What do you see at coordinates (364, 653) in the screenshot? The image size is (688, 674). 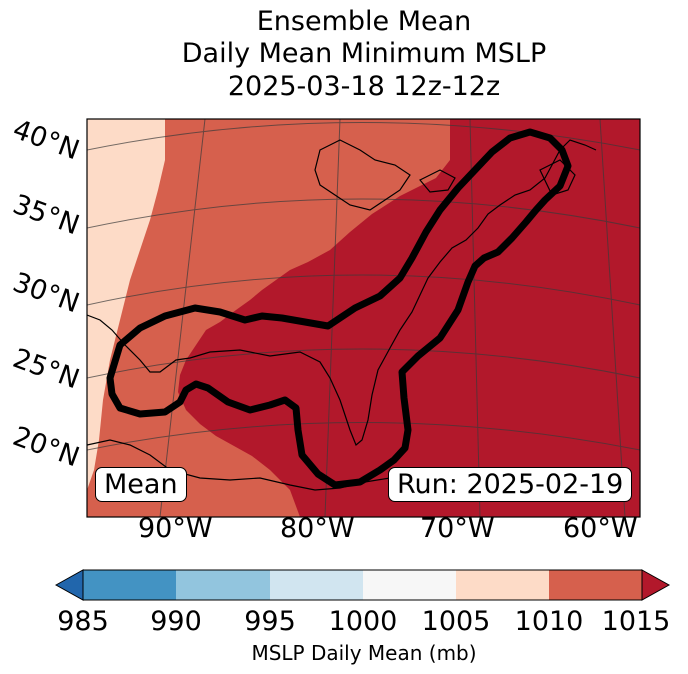 I see `colorbar-label: MSLP Daily Mean (mb)` at bounding box center [364, 653].